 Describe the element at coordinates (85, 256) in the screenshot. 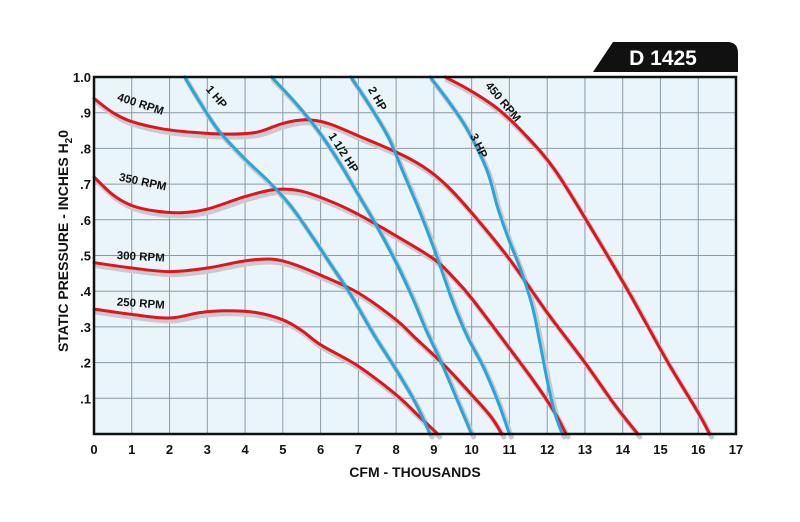

I see `y-tick-label: .5` at that location.